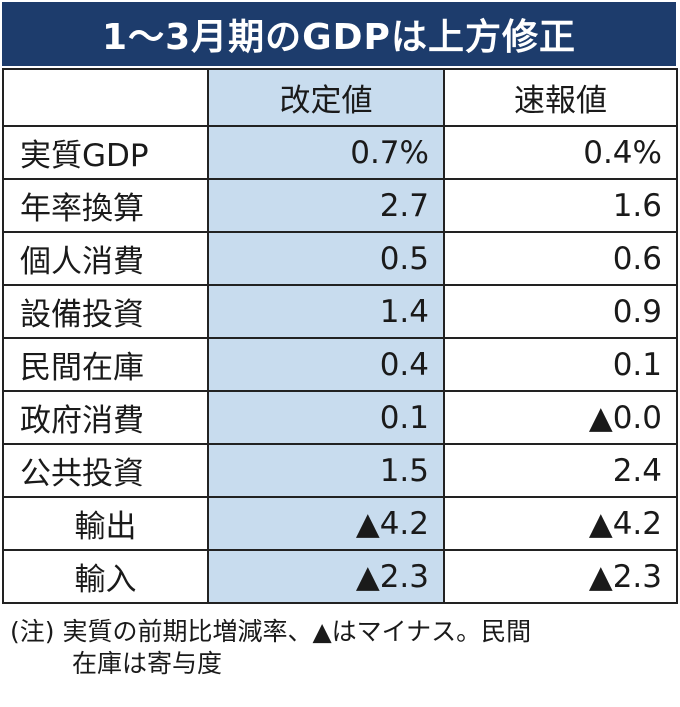  I want to click on revised-value: ▲4.2, so click(326, 523).